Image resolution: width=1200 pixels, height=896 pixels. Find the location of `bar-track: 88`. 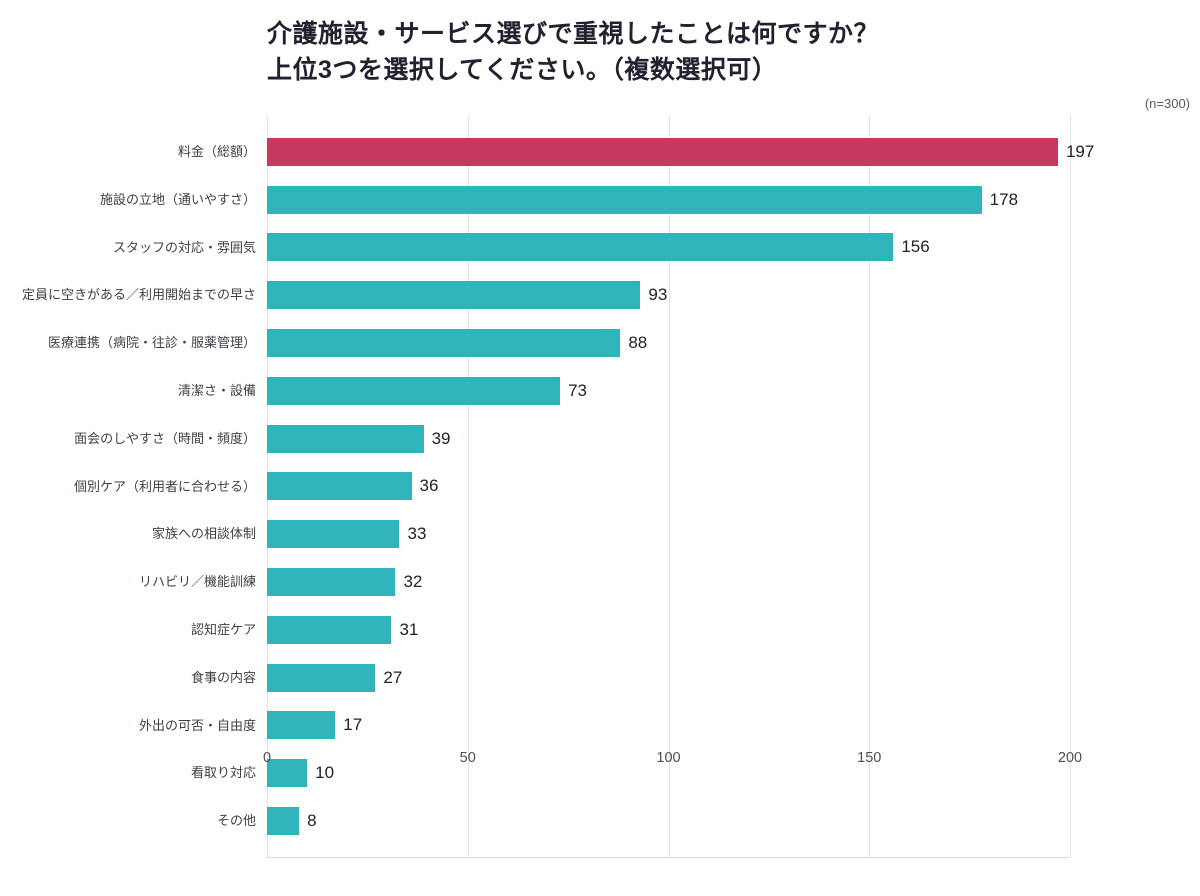

bar-track: 88 is located at coordinates (668, 343).